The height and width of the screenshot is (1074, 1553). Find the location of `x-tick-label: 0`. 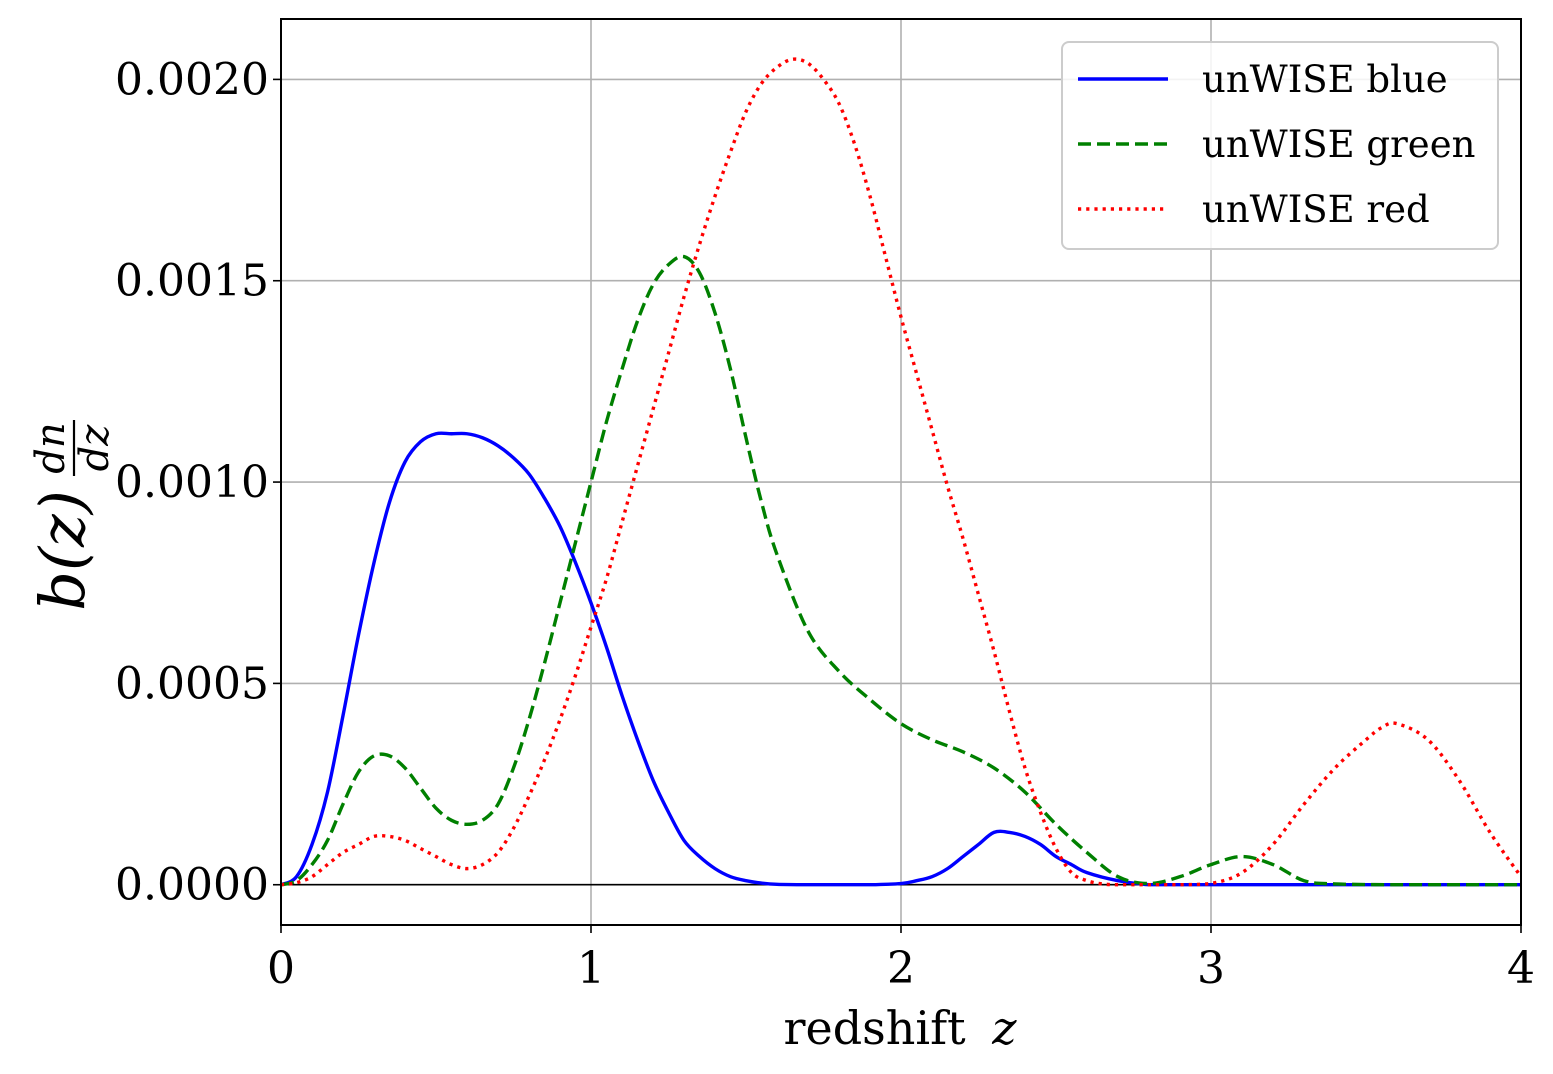

x-tick-label: 0 is located at coordinates (281, 968).